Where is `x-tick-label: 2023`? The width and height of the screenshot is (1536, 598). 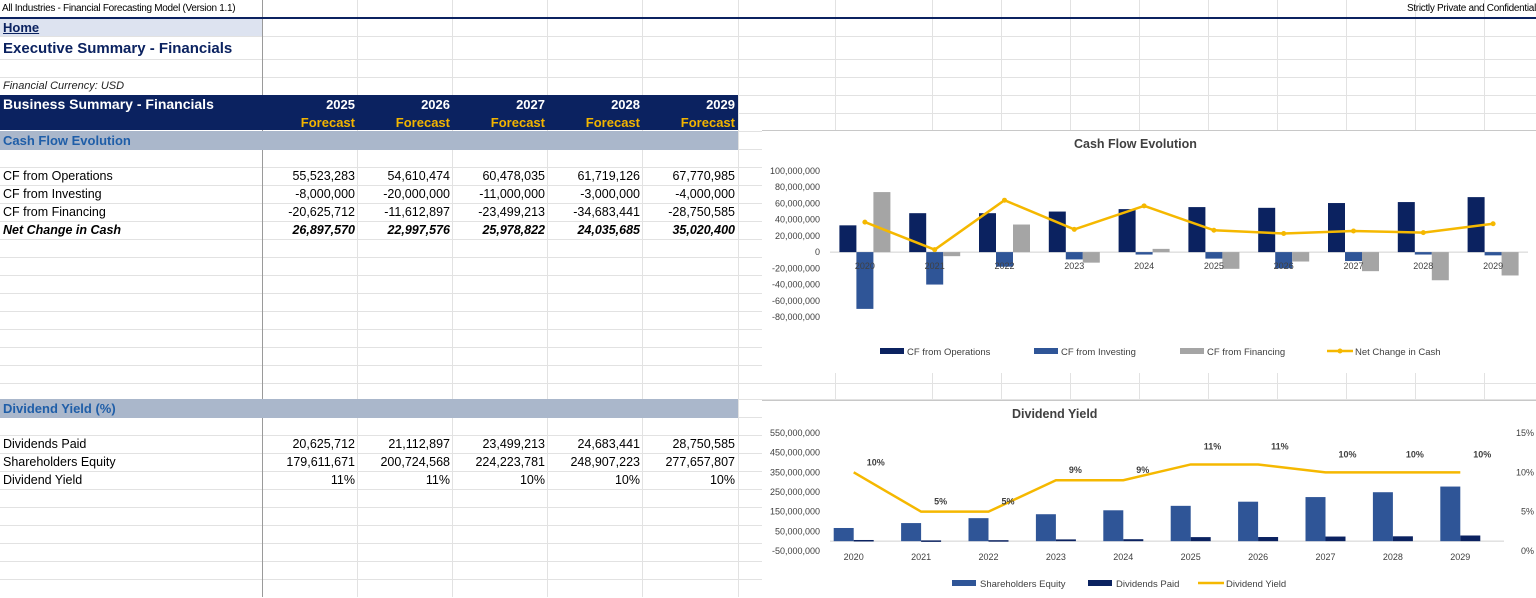
x-tick-label: 2023 is located at coordinates (1074, 266).